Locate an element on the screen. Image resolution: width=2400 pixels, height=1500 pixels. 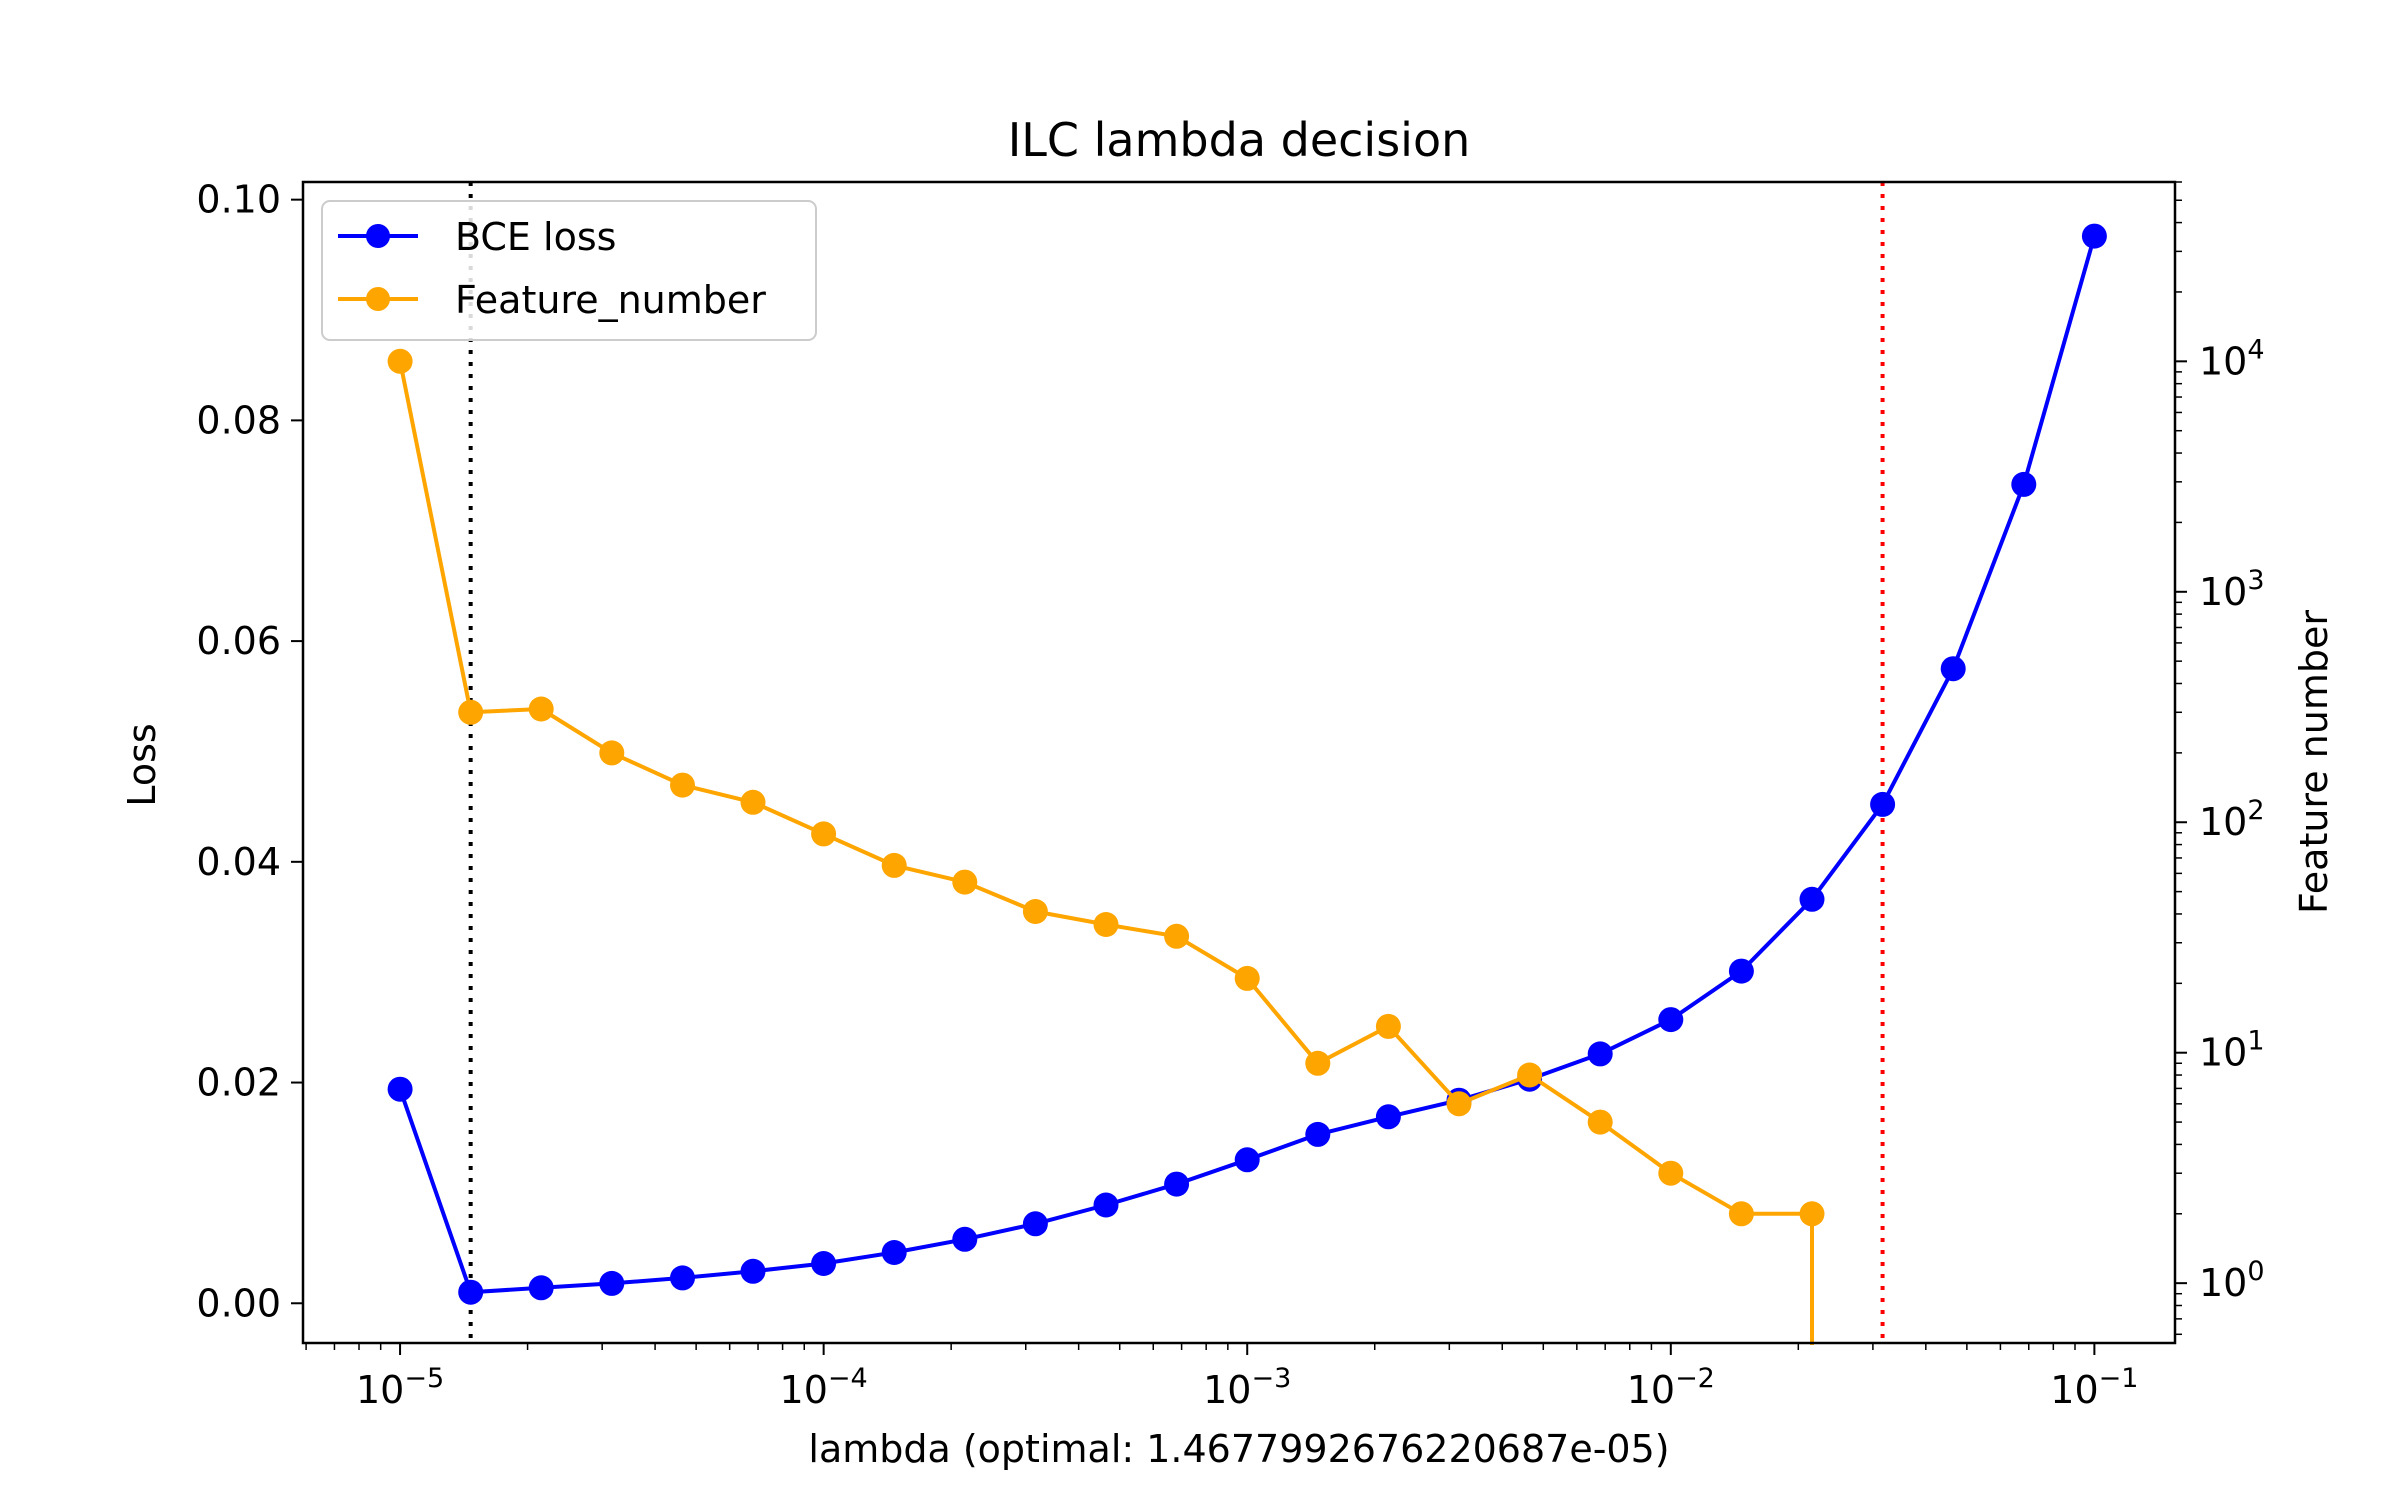
x-axis-label: lambda (optimal: 1.4677992676220687e-05) is located at coordinates (1238, 1449).